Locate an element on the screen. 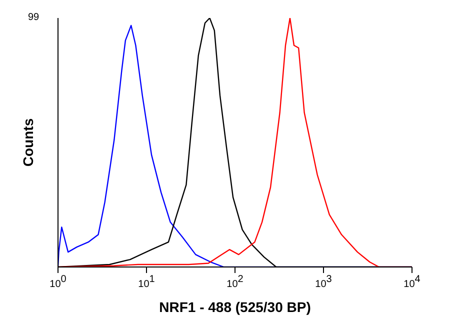 This screenshot has width=450, height=330. text: 99 is located at coordinates (34, 17).